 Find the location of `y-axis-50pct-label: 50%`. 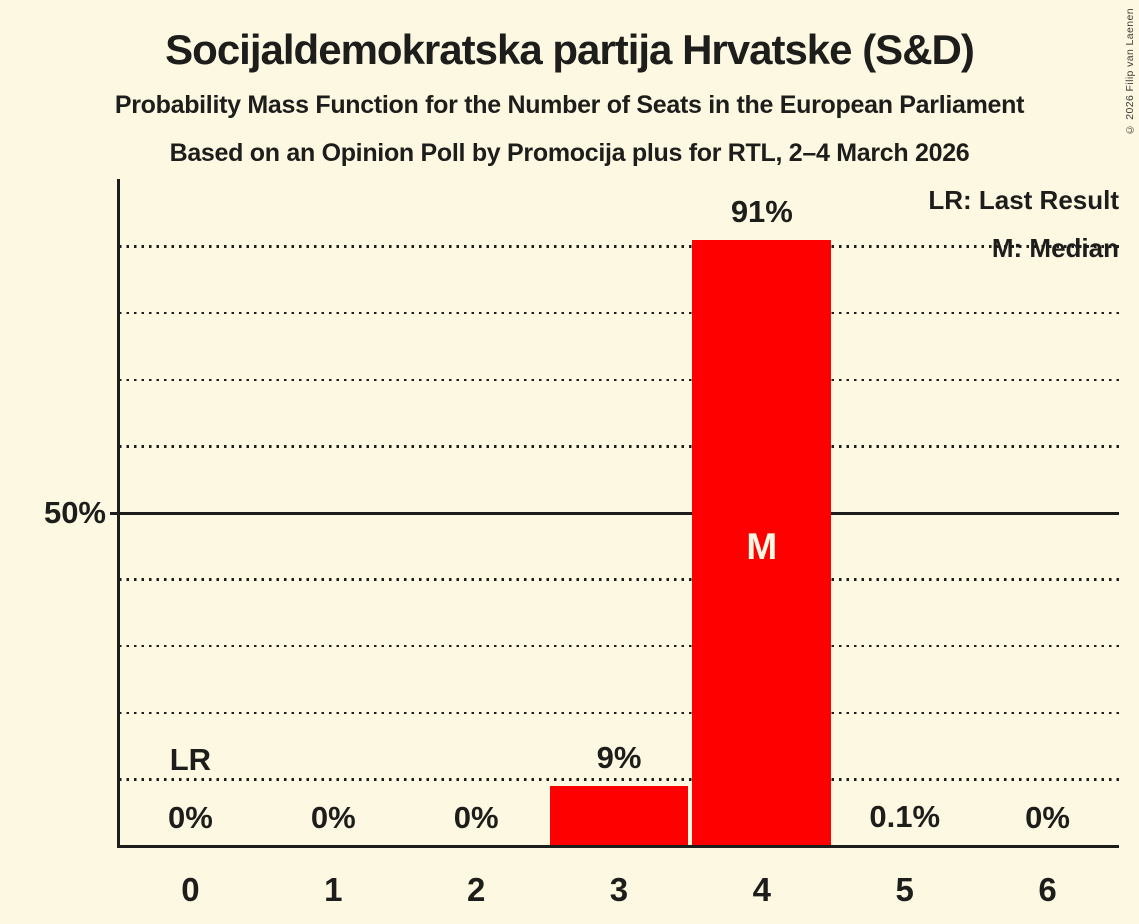

y-axis-50pct-label: 50% is located at coordinates (74, 512).